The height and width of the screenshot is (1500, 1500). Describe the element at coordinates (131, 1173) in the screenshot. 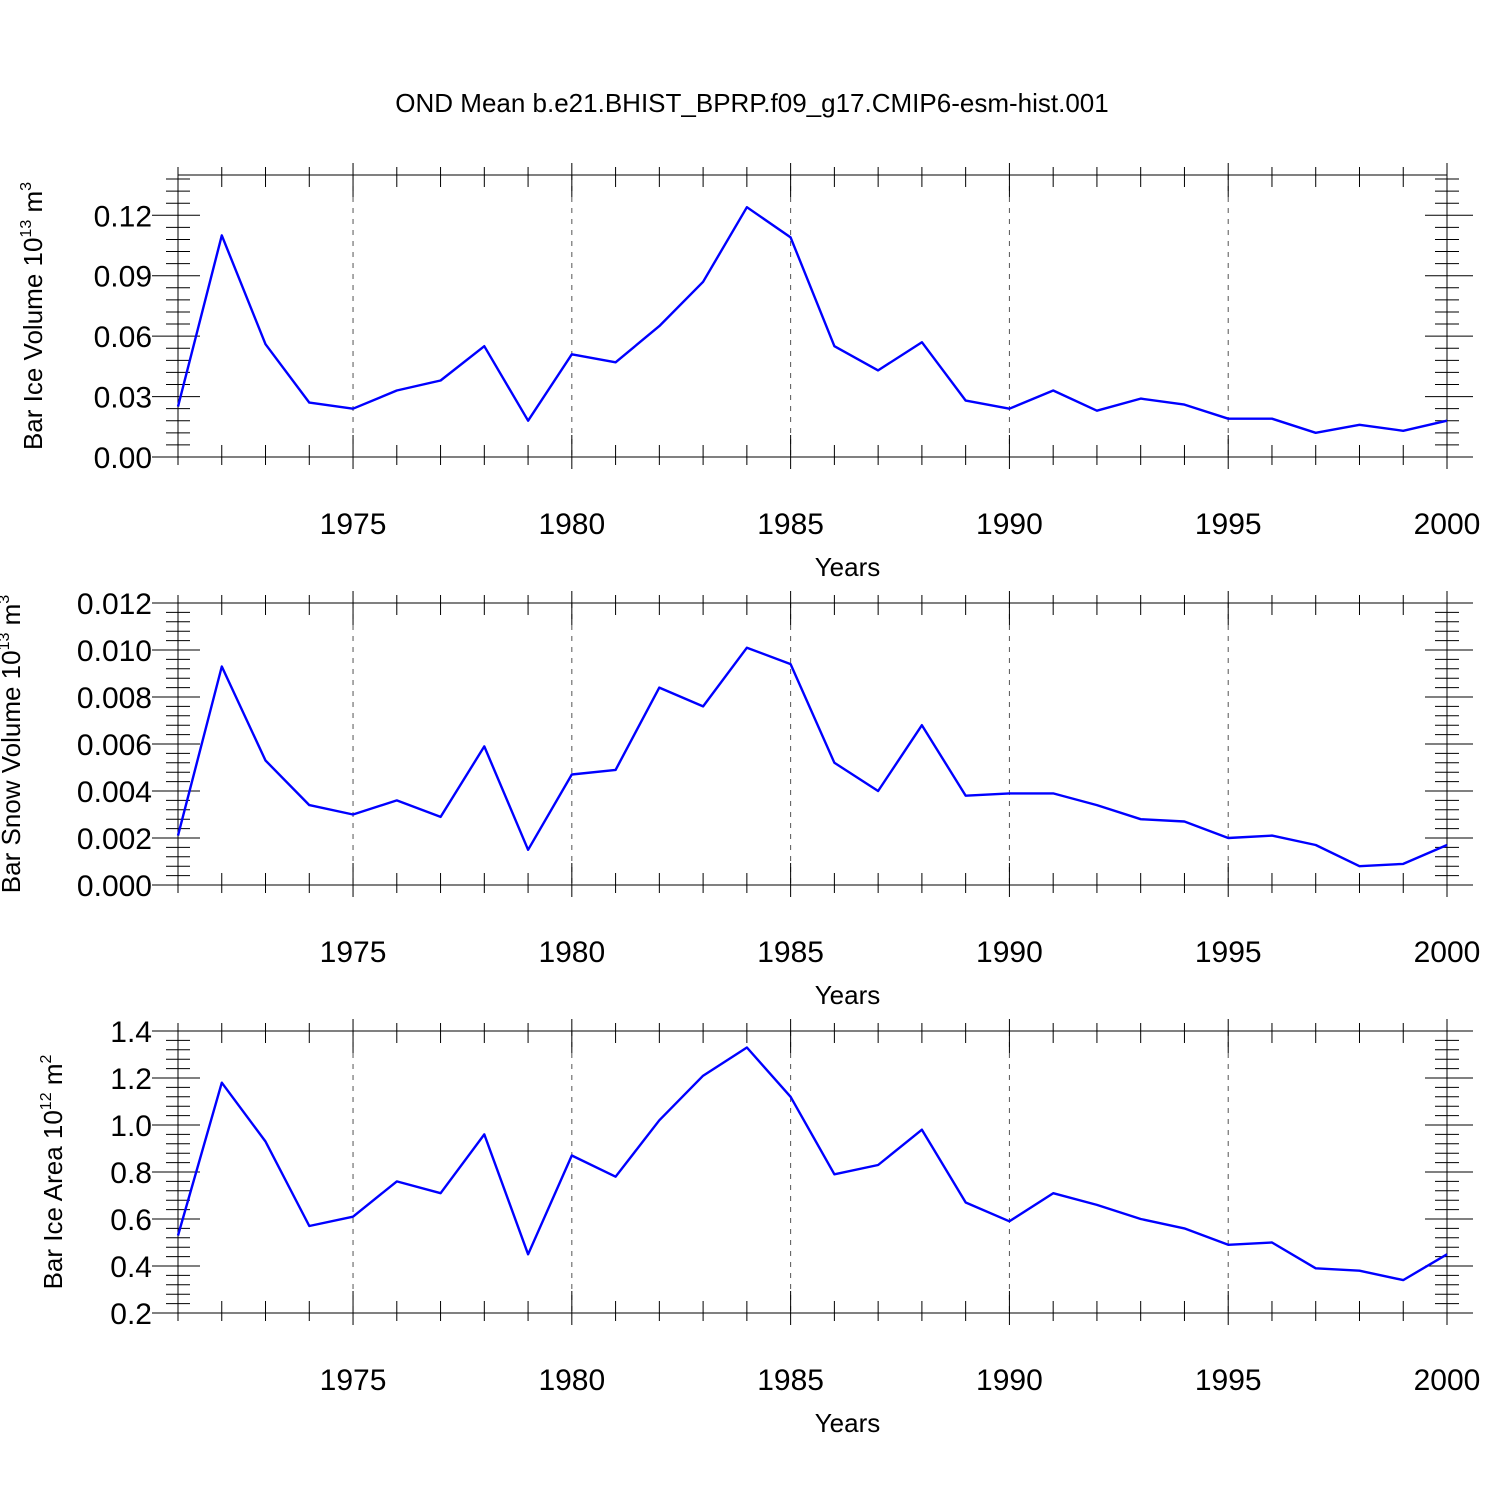

I see `y-tick-label: 0.8` at that location.